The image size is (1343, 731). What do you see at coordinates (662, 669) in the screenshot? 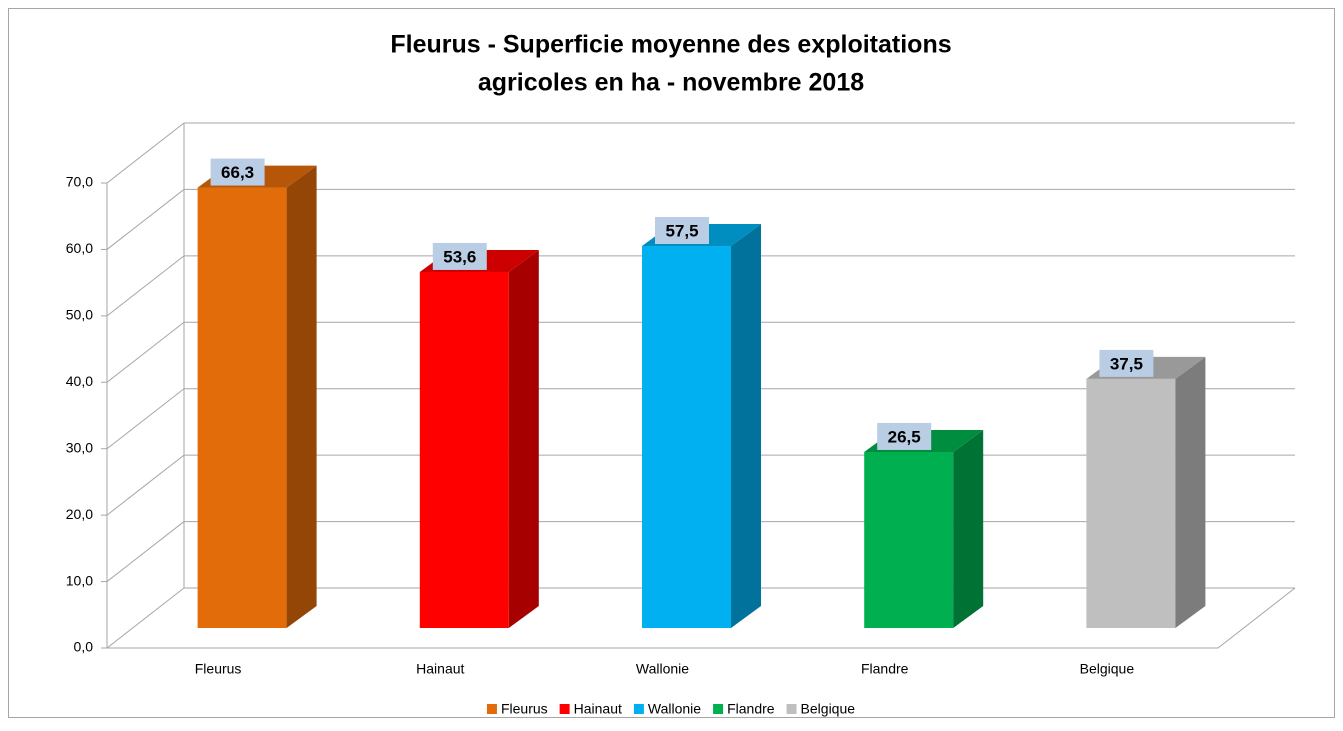
I see `x-tick-label: Wallonie` at bounding box center [662, 669].